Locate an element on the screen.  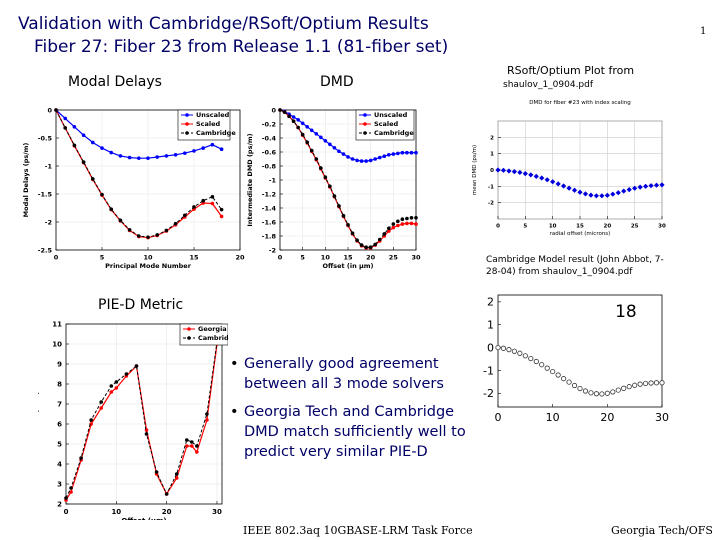
footer-center: IEEE 802.3aq 10GBASE-LRM Task Force is located at coordinates (358, 530).